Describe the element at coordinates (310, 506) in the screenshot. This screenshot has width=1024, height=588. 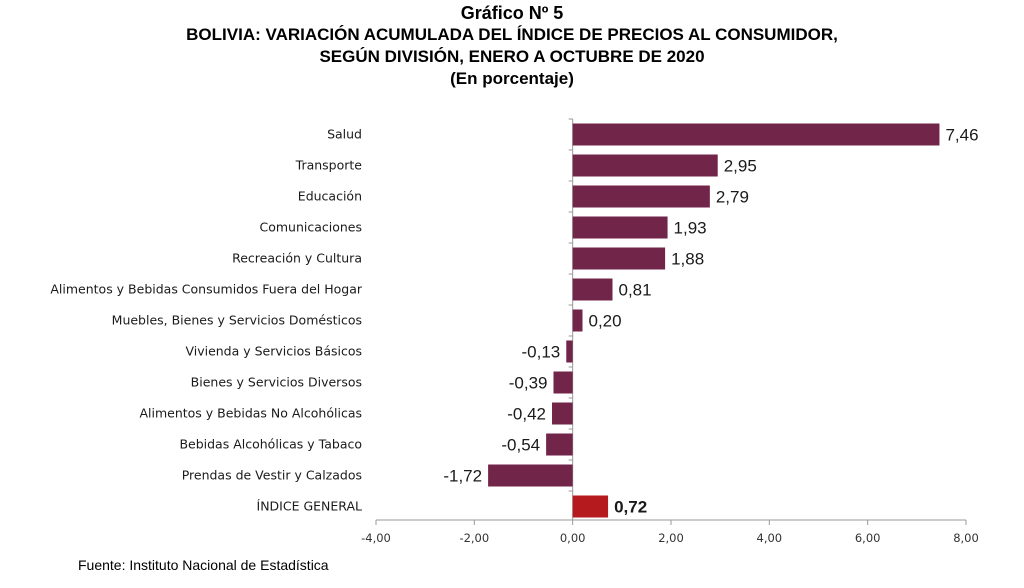
I see `category-label: ÍNDICE GENERAL` at that location.